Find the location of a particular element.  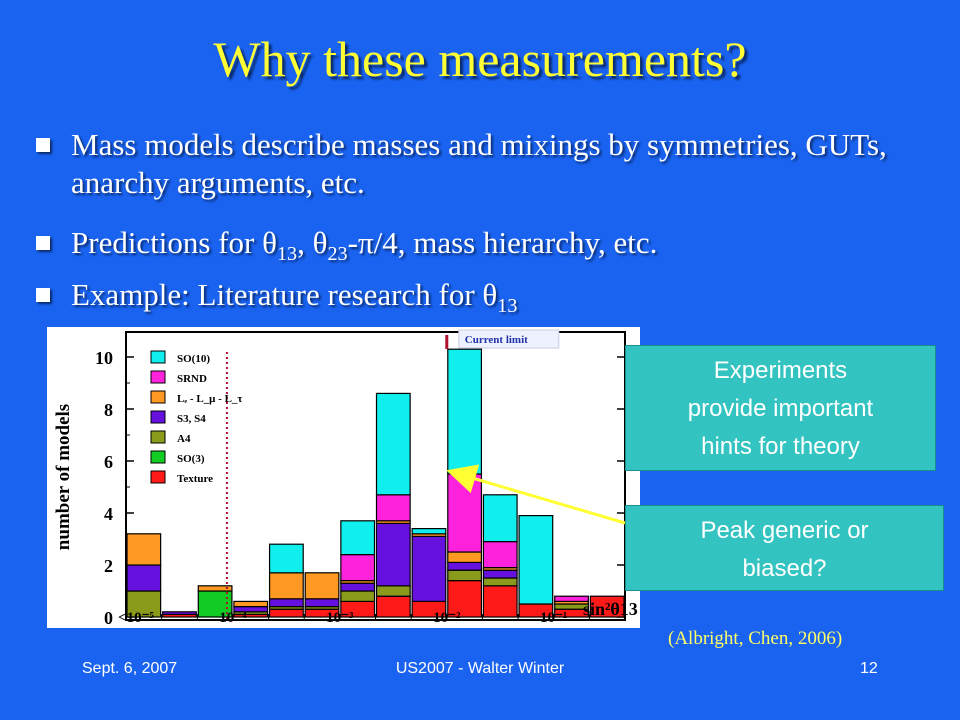

bullet-3: Example: Literature research for θ13 is located at coordinates (476, 297).